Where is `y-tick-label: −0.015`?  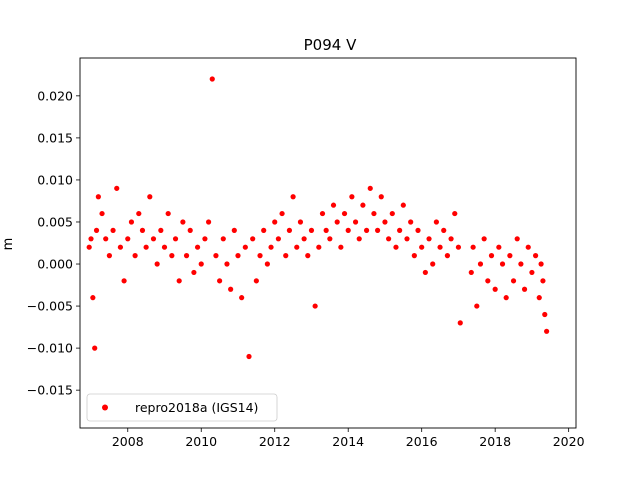 y-tick-label: −0.015 is located at coordinates (50, 390).